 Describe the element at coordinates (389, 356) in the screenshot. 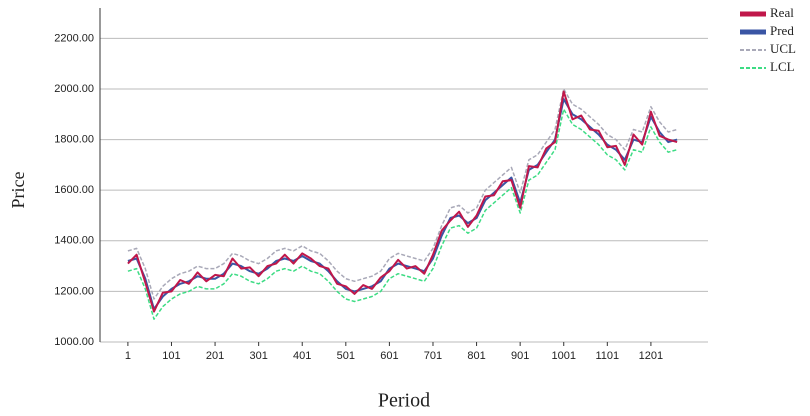

I see `x-tick-label: 601` at that location.